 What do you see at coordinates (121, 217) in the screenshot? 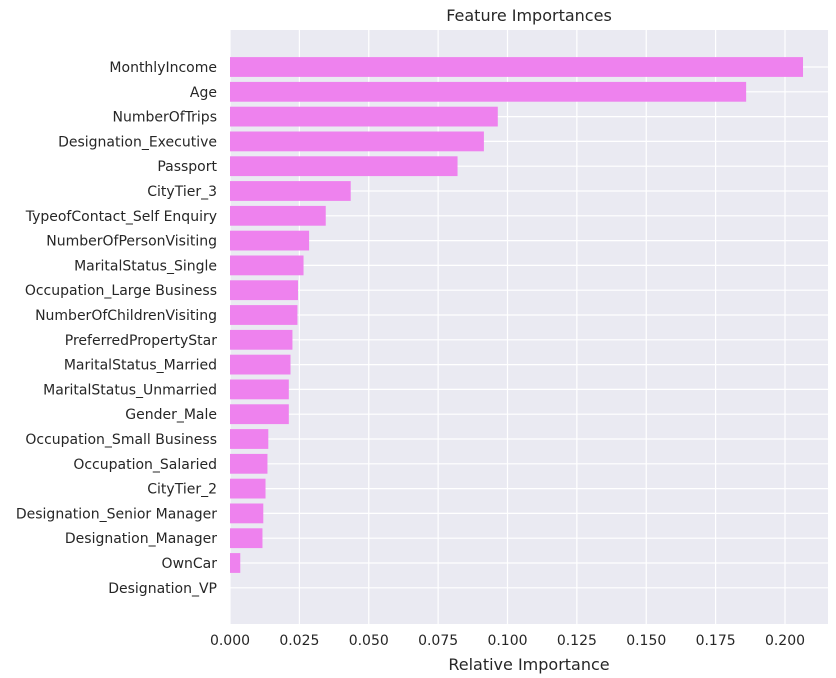
I see `category-label: TypeofContact_Self Enquiry` at bounding box center [121, 217].